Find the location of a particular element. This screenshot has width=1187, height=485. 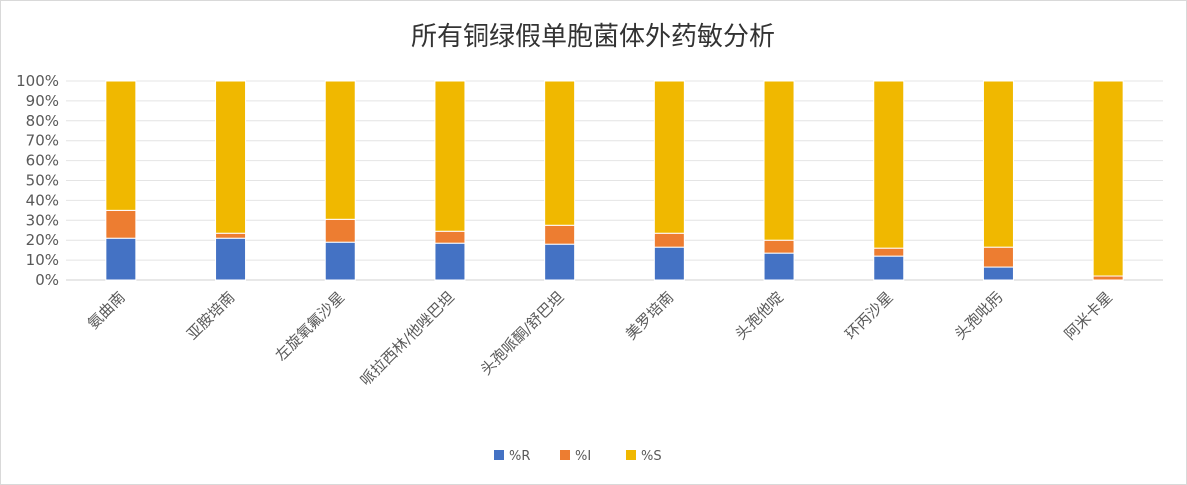

x-tick-label: 头孢吡肟 is located at coordinates (978, 315).